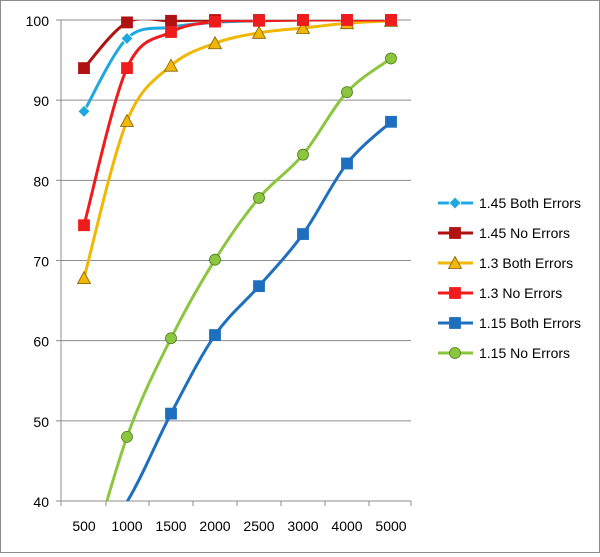 The height and width of the screenshot is (557, 600). I want to click on y-tick-label: 80, so click(41, 181).